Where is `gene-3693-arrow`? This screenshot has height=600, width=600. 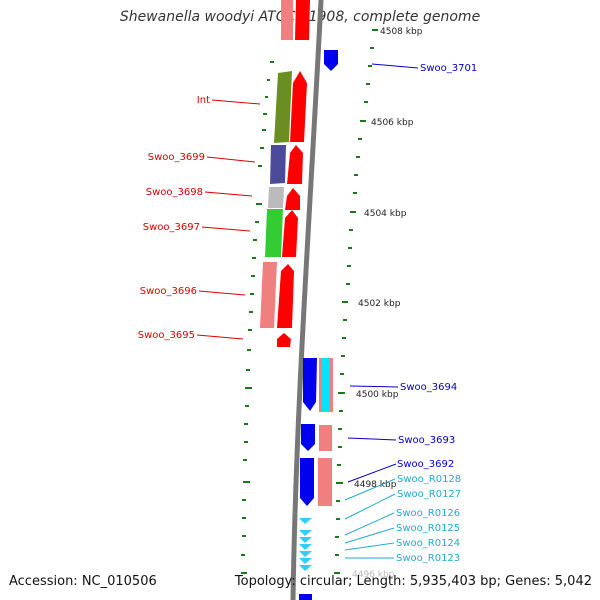
gene-3693-arrow is located at coordinates (308, 437).